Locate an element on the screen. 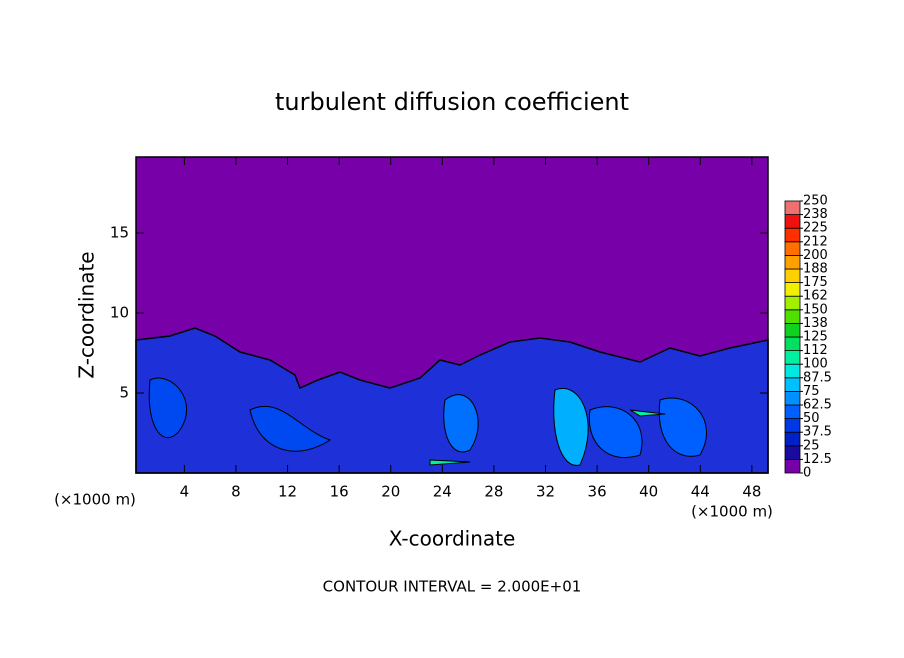 The height and width of the screenshot is (658, 904). colorbar-label: 212 is located at coordinates (815, 241).